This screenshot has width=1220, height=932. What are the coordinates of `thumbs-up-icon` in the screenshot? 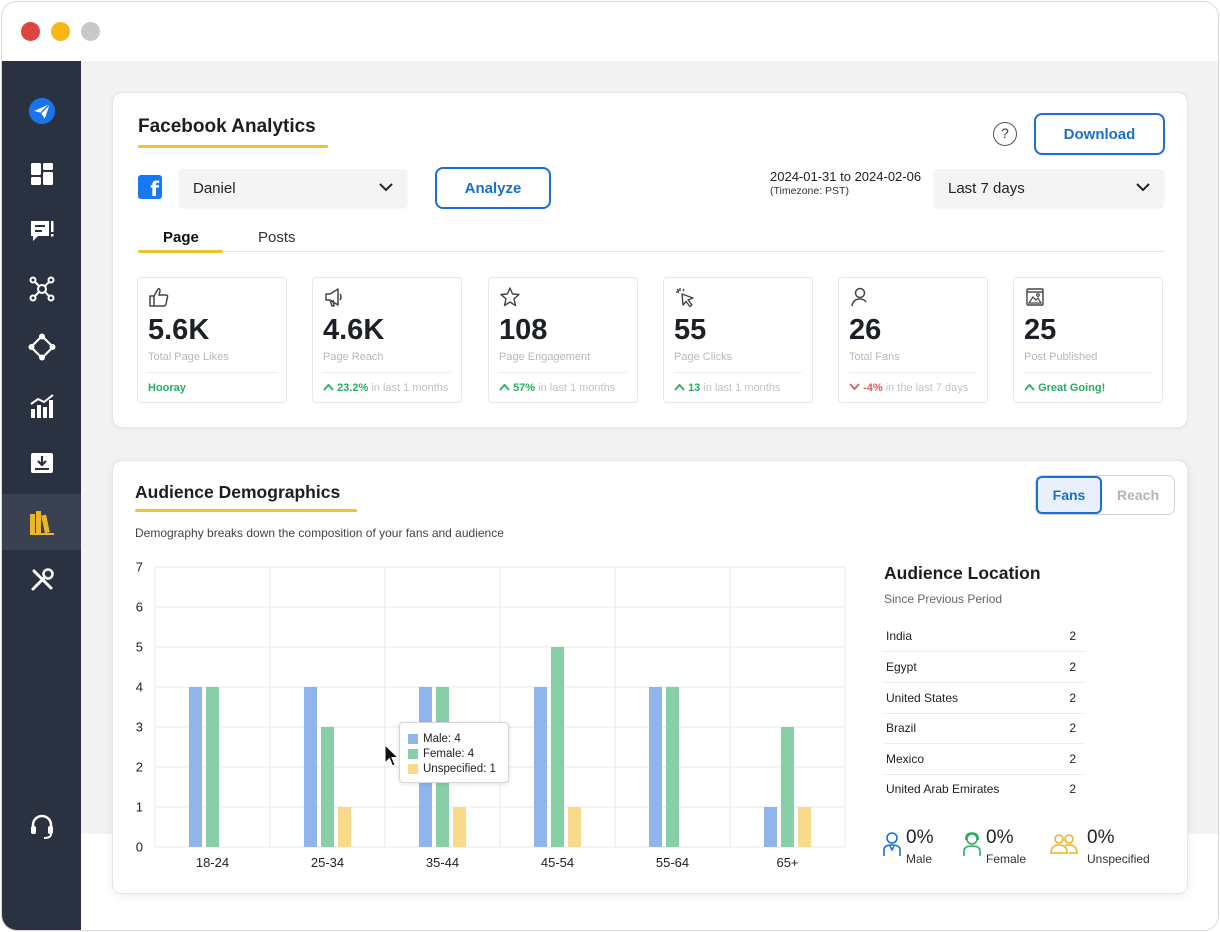 It's located at (159, 297).